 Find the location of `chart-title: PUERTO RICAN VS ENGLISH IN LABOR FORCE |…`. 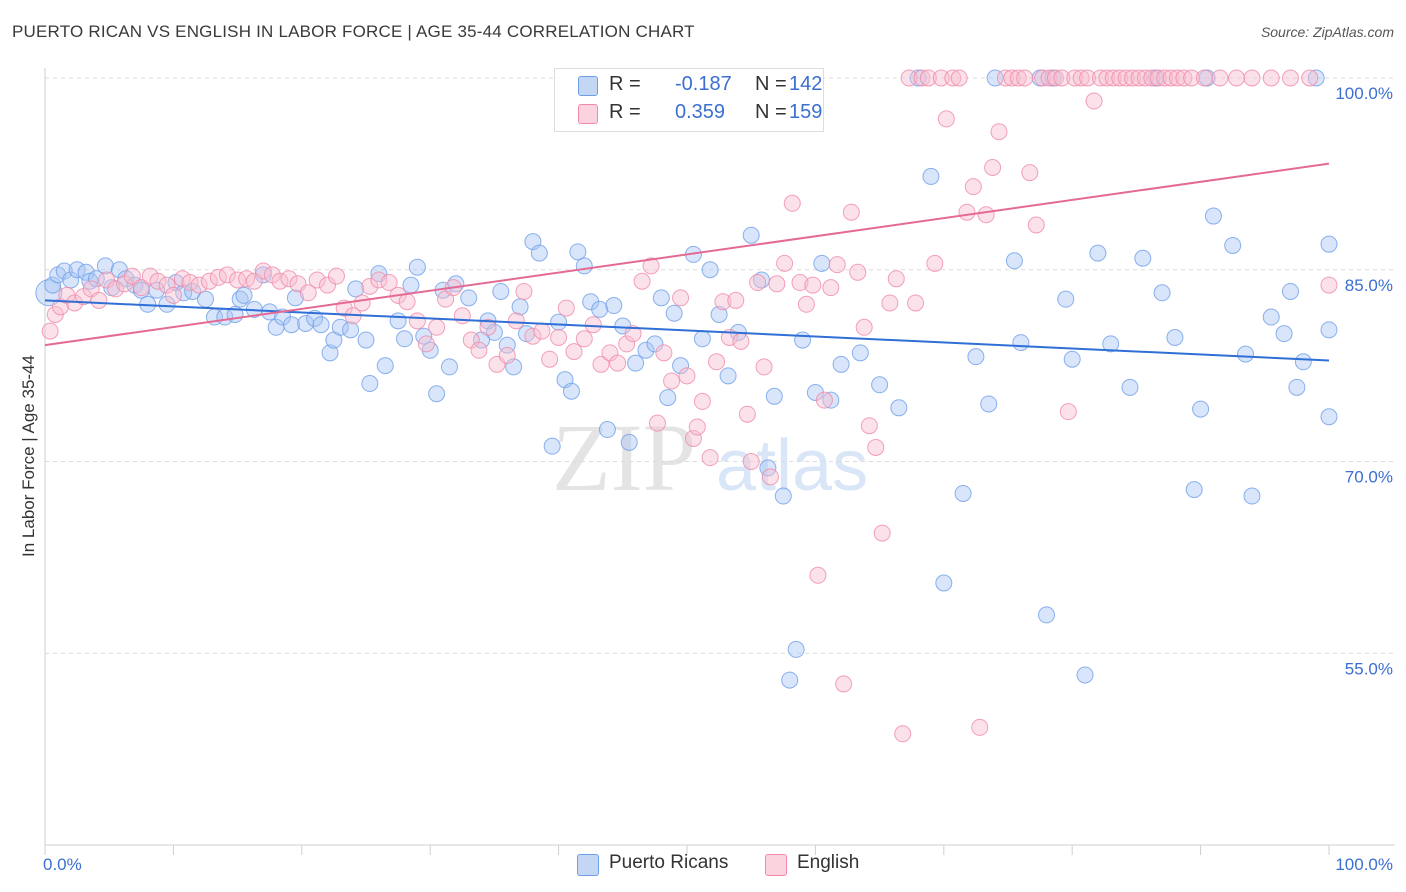

chart-title: PUERTO RICAN VS ENGLISH IN LABOR FORCE |… is located at coordinates (353, 31).